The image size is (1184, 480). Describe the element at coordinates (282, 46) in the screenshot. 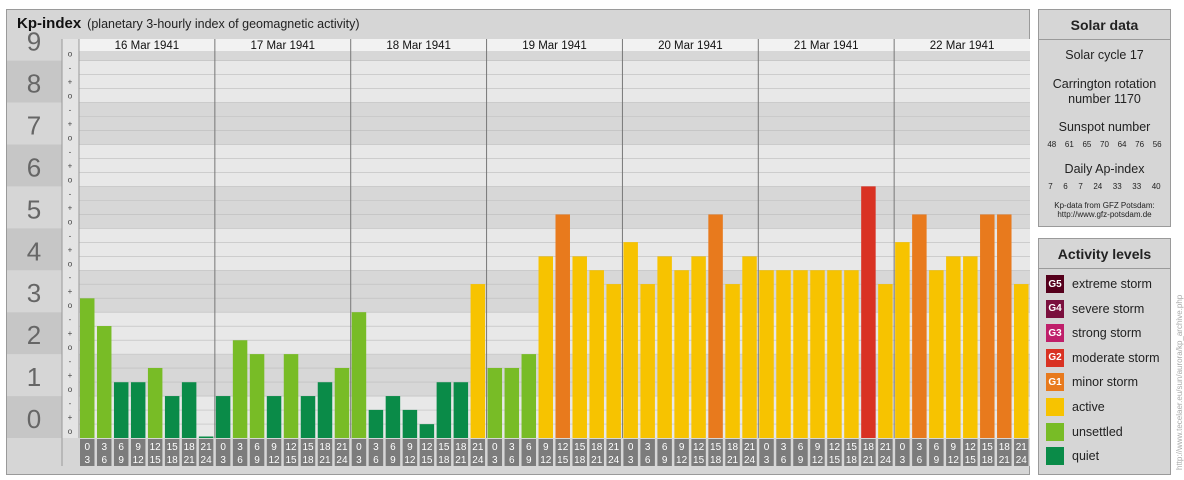

I see `day-label: 17 Mar 1941` at that location.